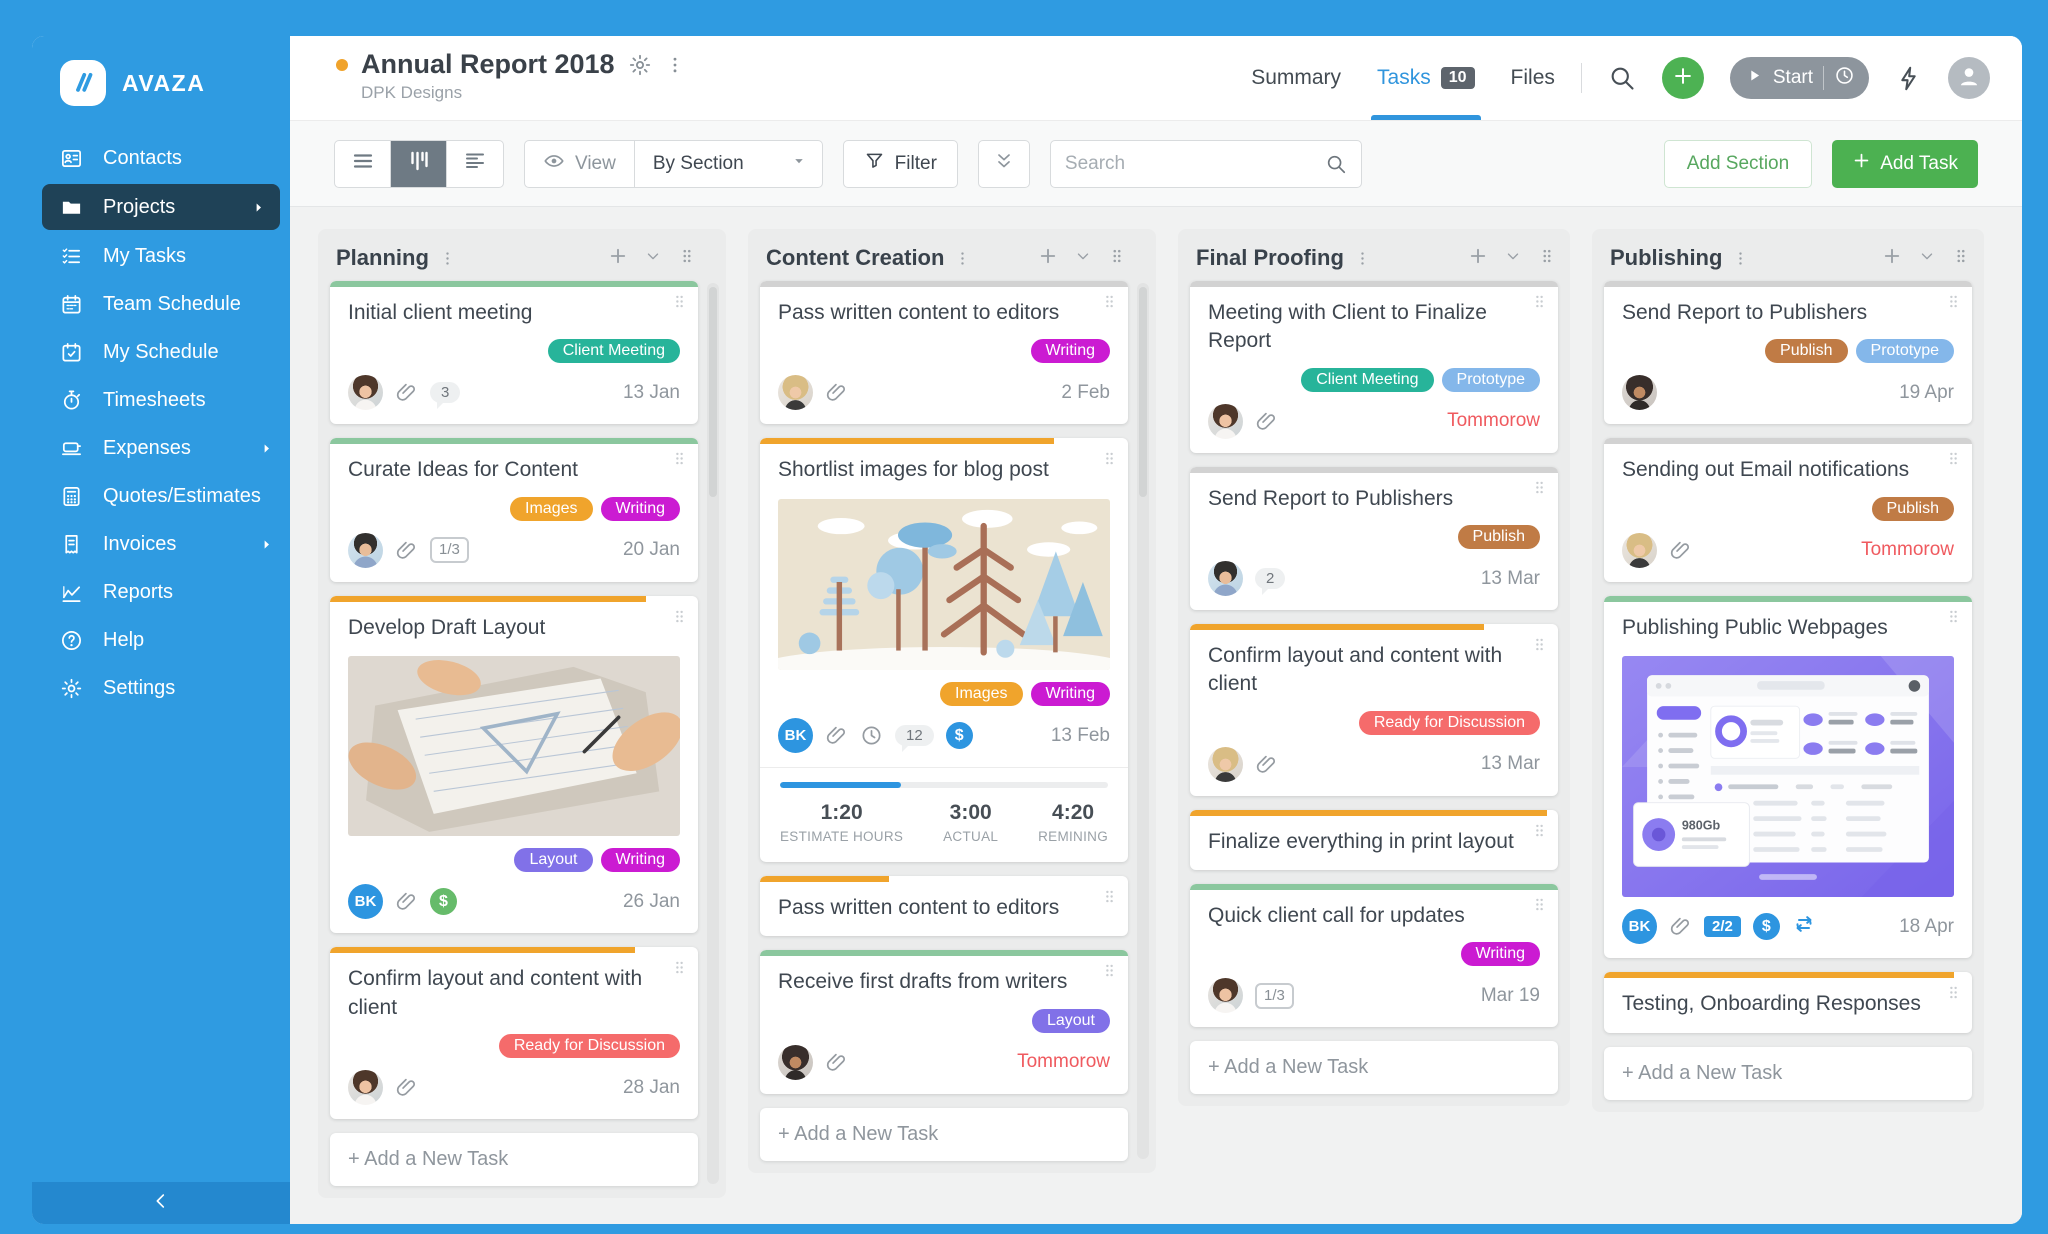 The width and height of the screenshot is (2048, 1234). Describe the element at coordinates (161, 496) in the screenshot. I see `sidebar-item-quotes-estimates: Quotes/Estimates` at that location.